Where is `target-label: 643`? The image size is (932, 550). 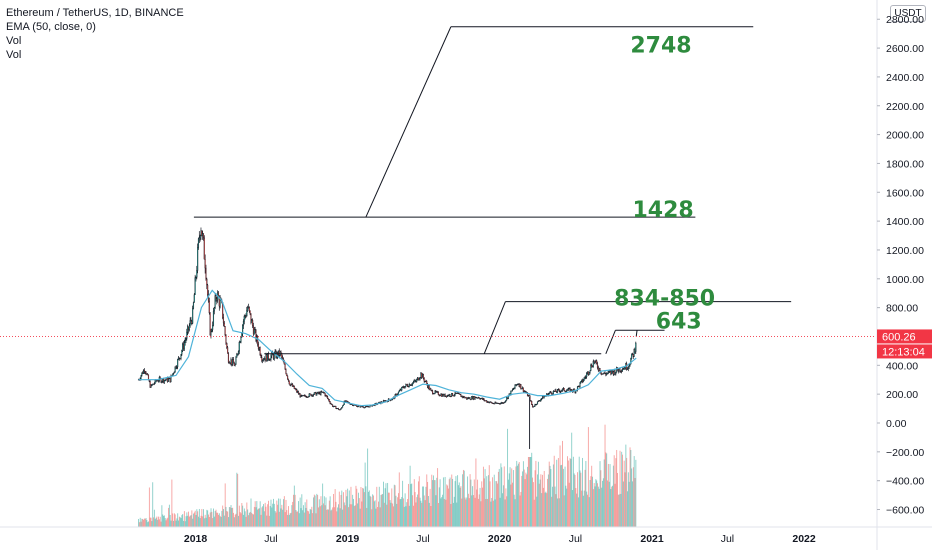 target-label: 643 is located at coordinates (679, 321).